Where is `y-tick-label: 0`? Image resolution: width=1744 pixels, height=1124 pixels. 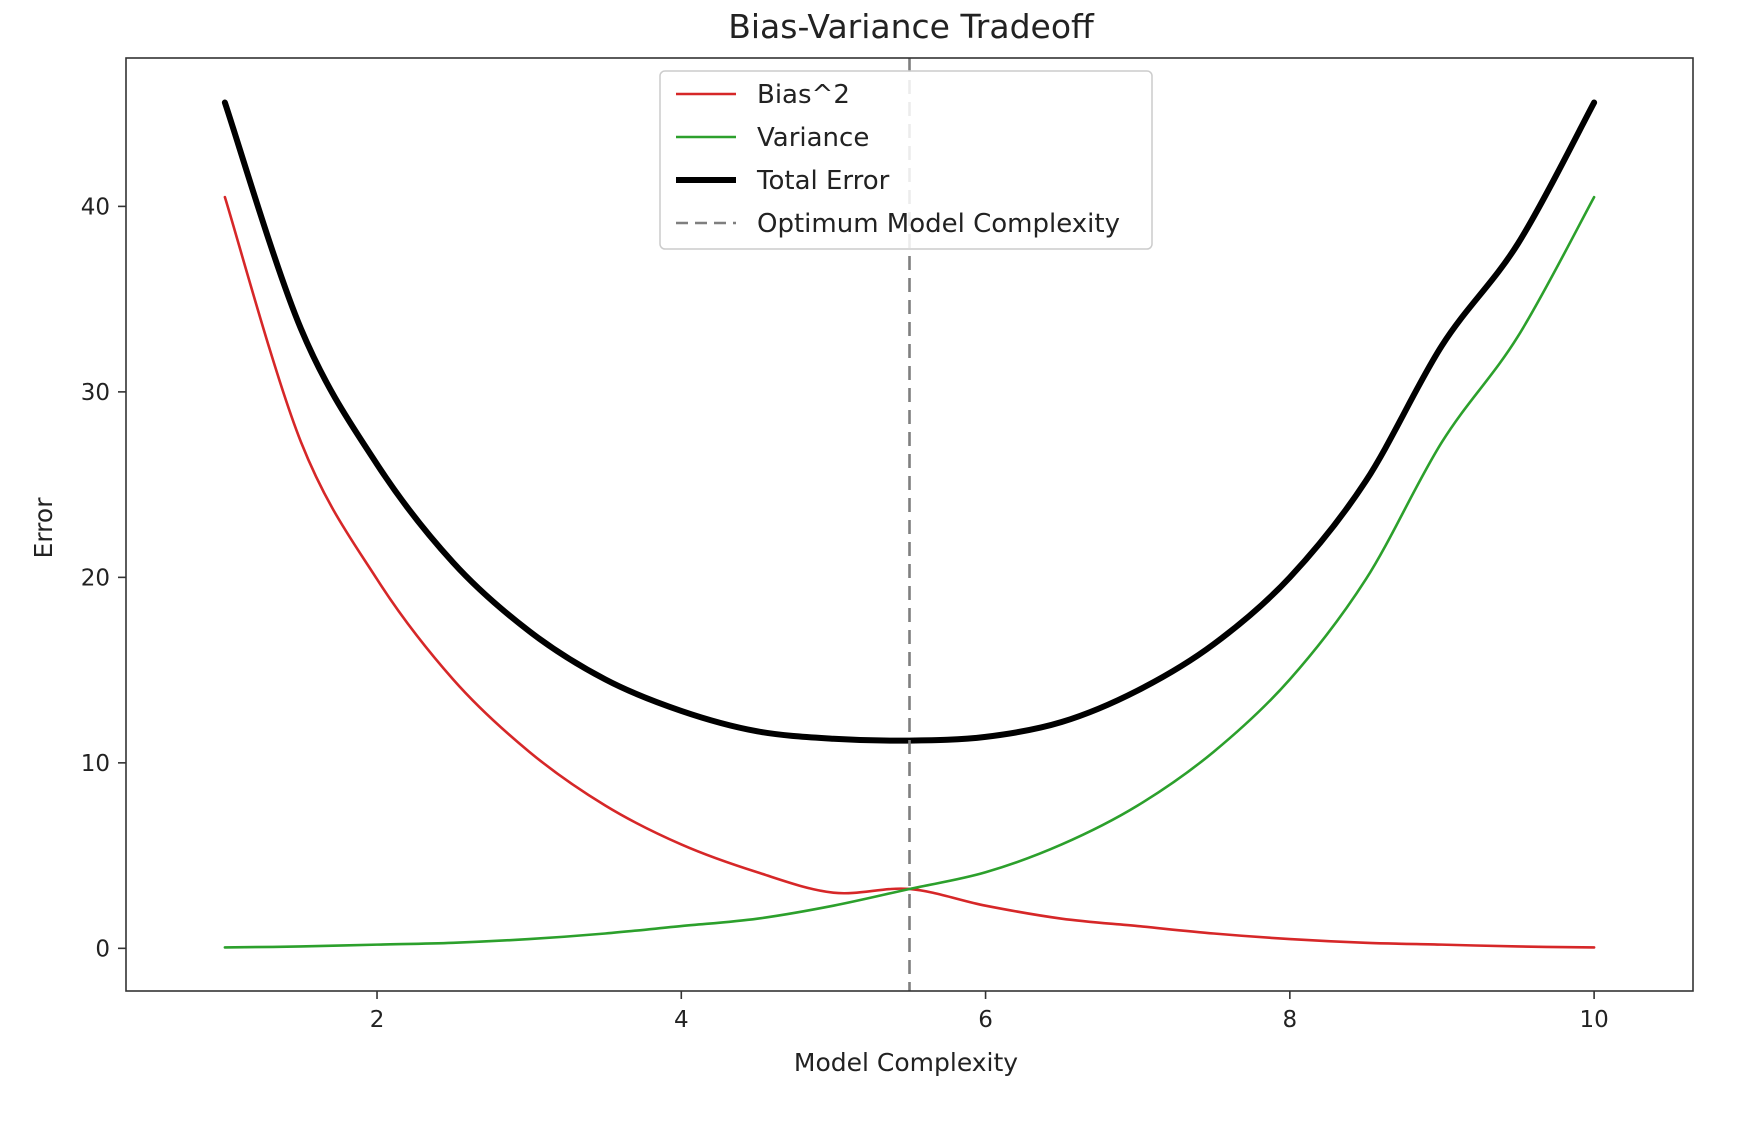 y-tick-label: 0 is located at coordinates (102, 949).